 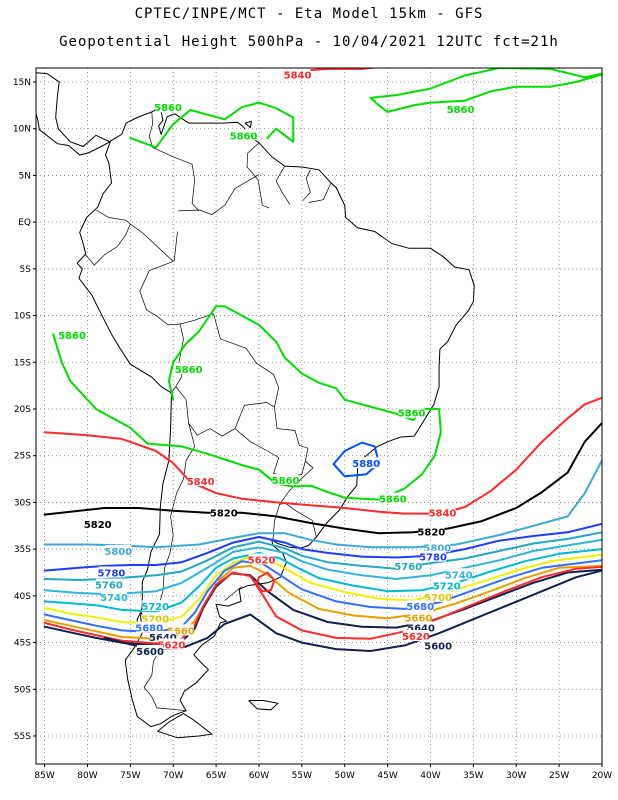 What do you see at coordinates (22, 597) in the screenshot?
I see `lat-tick-label: 40S` at bounding box center [22, 597].